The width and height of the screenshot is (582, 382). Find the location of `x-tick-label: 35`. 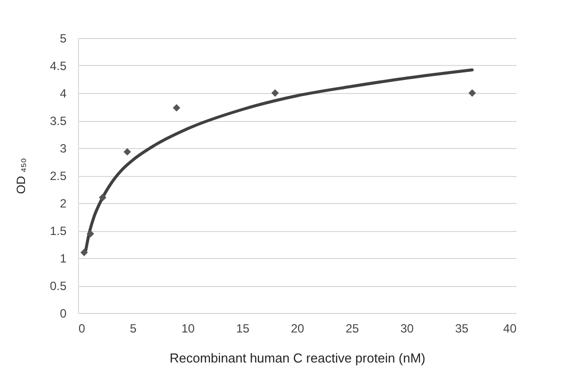

x-tick-label: 35 is located at coordinates (462, 329).